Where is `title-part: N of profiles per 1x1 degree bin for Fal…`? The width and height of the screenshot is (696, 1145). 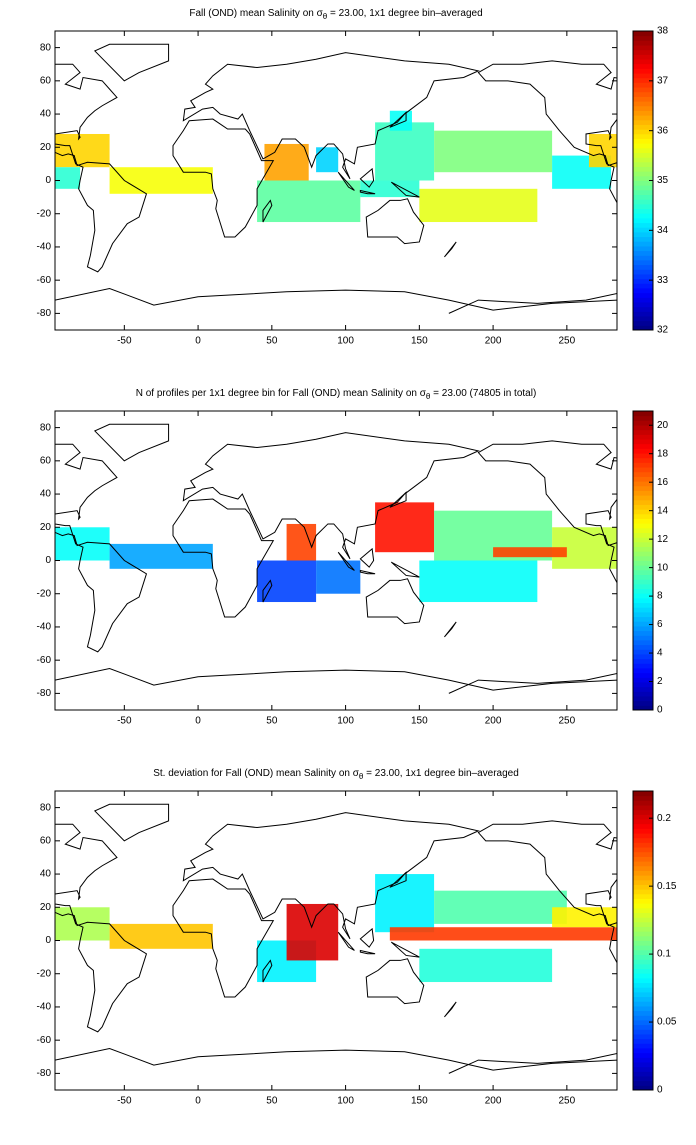 title-part: N of profiles per 1x1 degree bin for Fal… is located at coordinates (281, 393).